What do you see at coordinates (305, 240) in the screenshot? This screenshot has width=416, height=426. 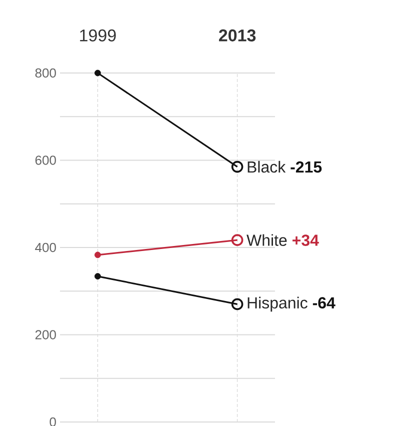 I see `text: +34` at bounding box center [305, 240].